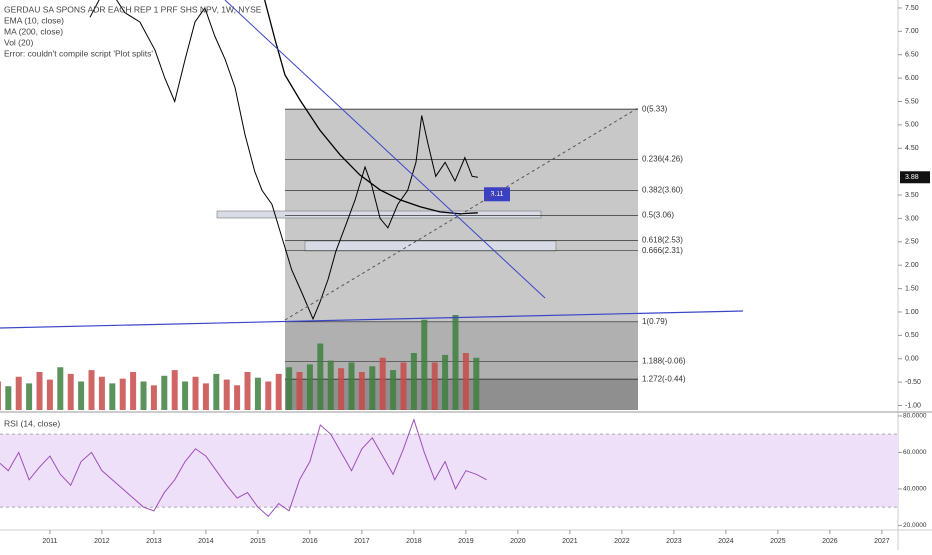 The image size is (932, 555). I want to click on price-tick-label: 7.50, so click(912, 8).